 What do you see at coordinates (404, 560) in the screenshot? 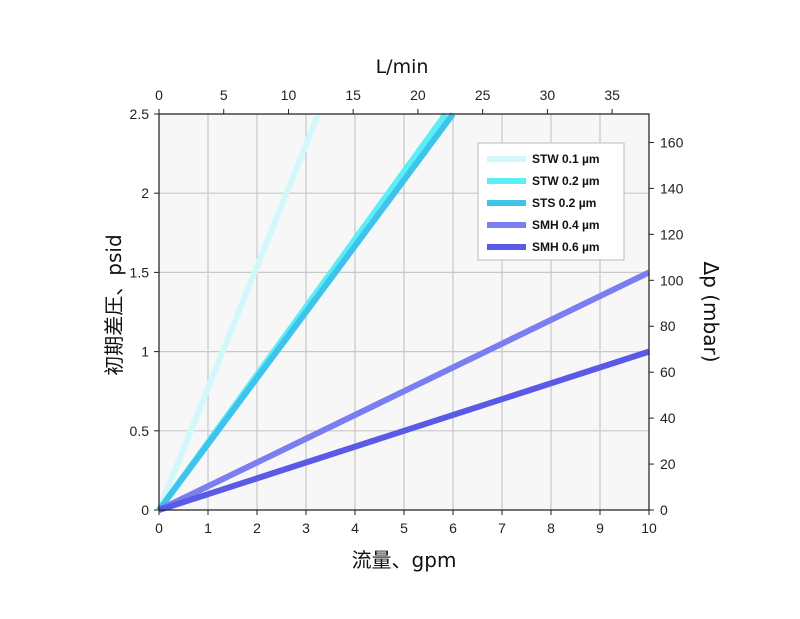
I see `x-axis-title: 流量、gpm` at bounding box center [404, 560].